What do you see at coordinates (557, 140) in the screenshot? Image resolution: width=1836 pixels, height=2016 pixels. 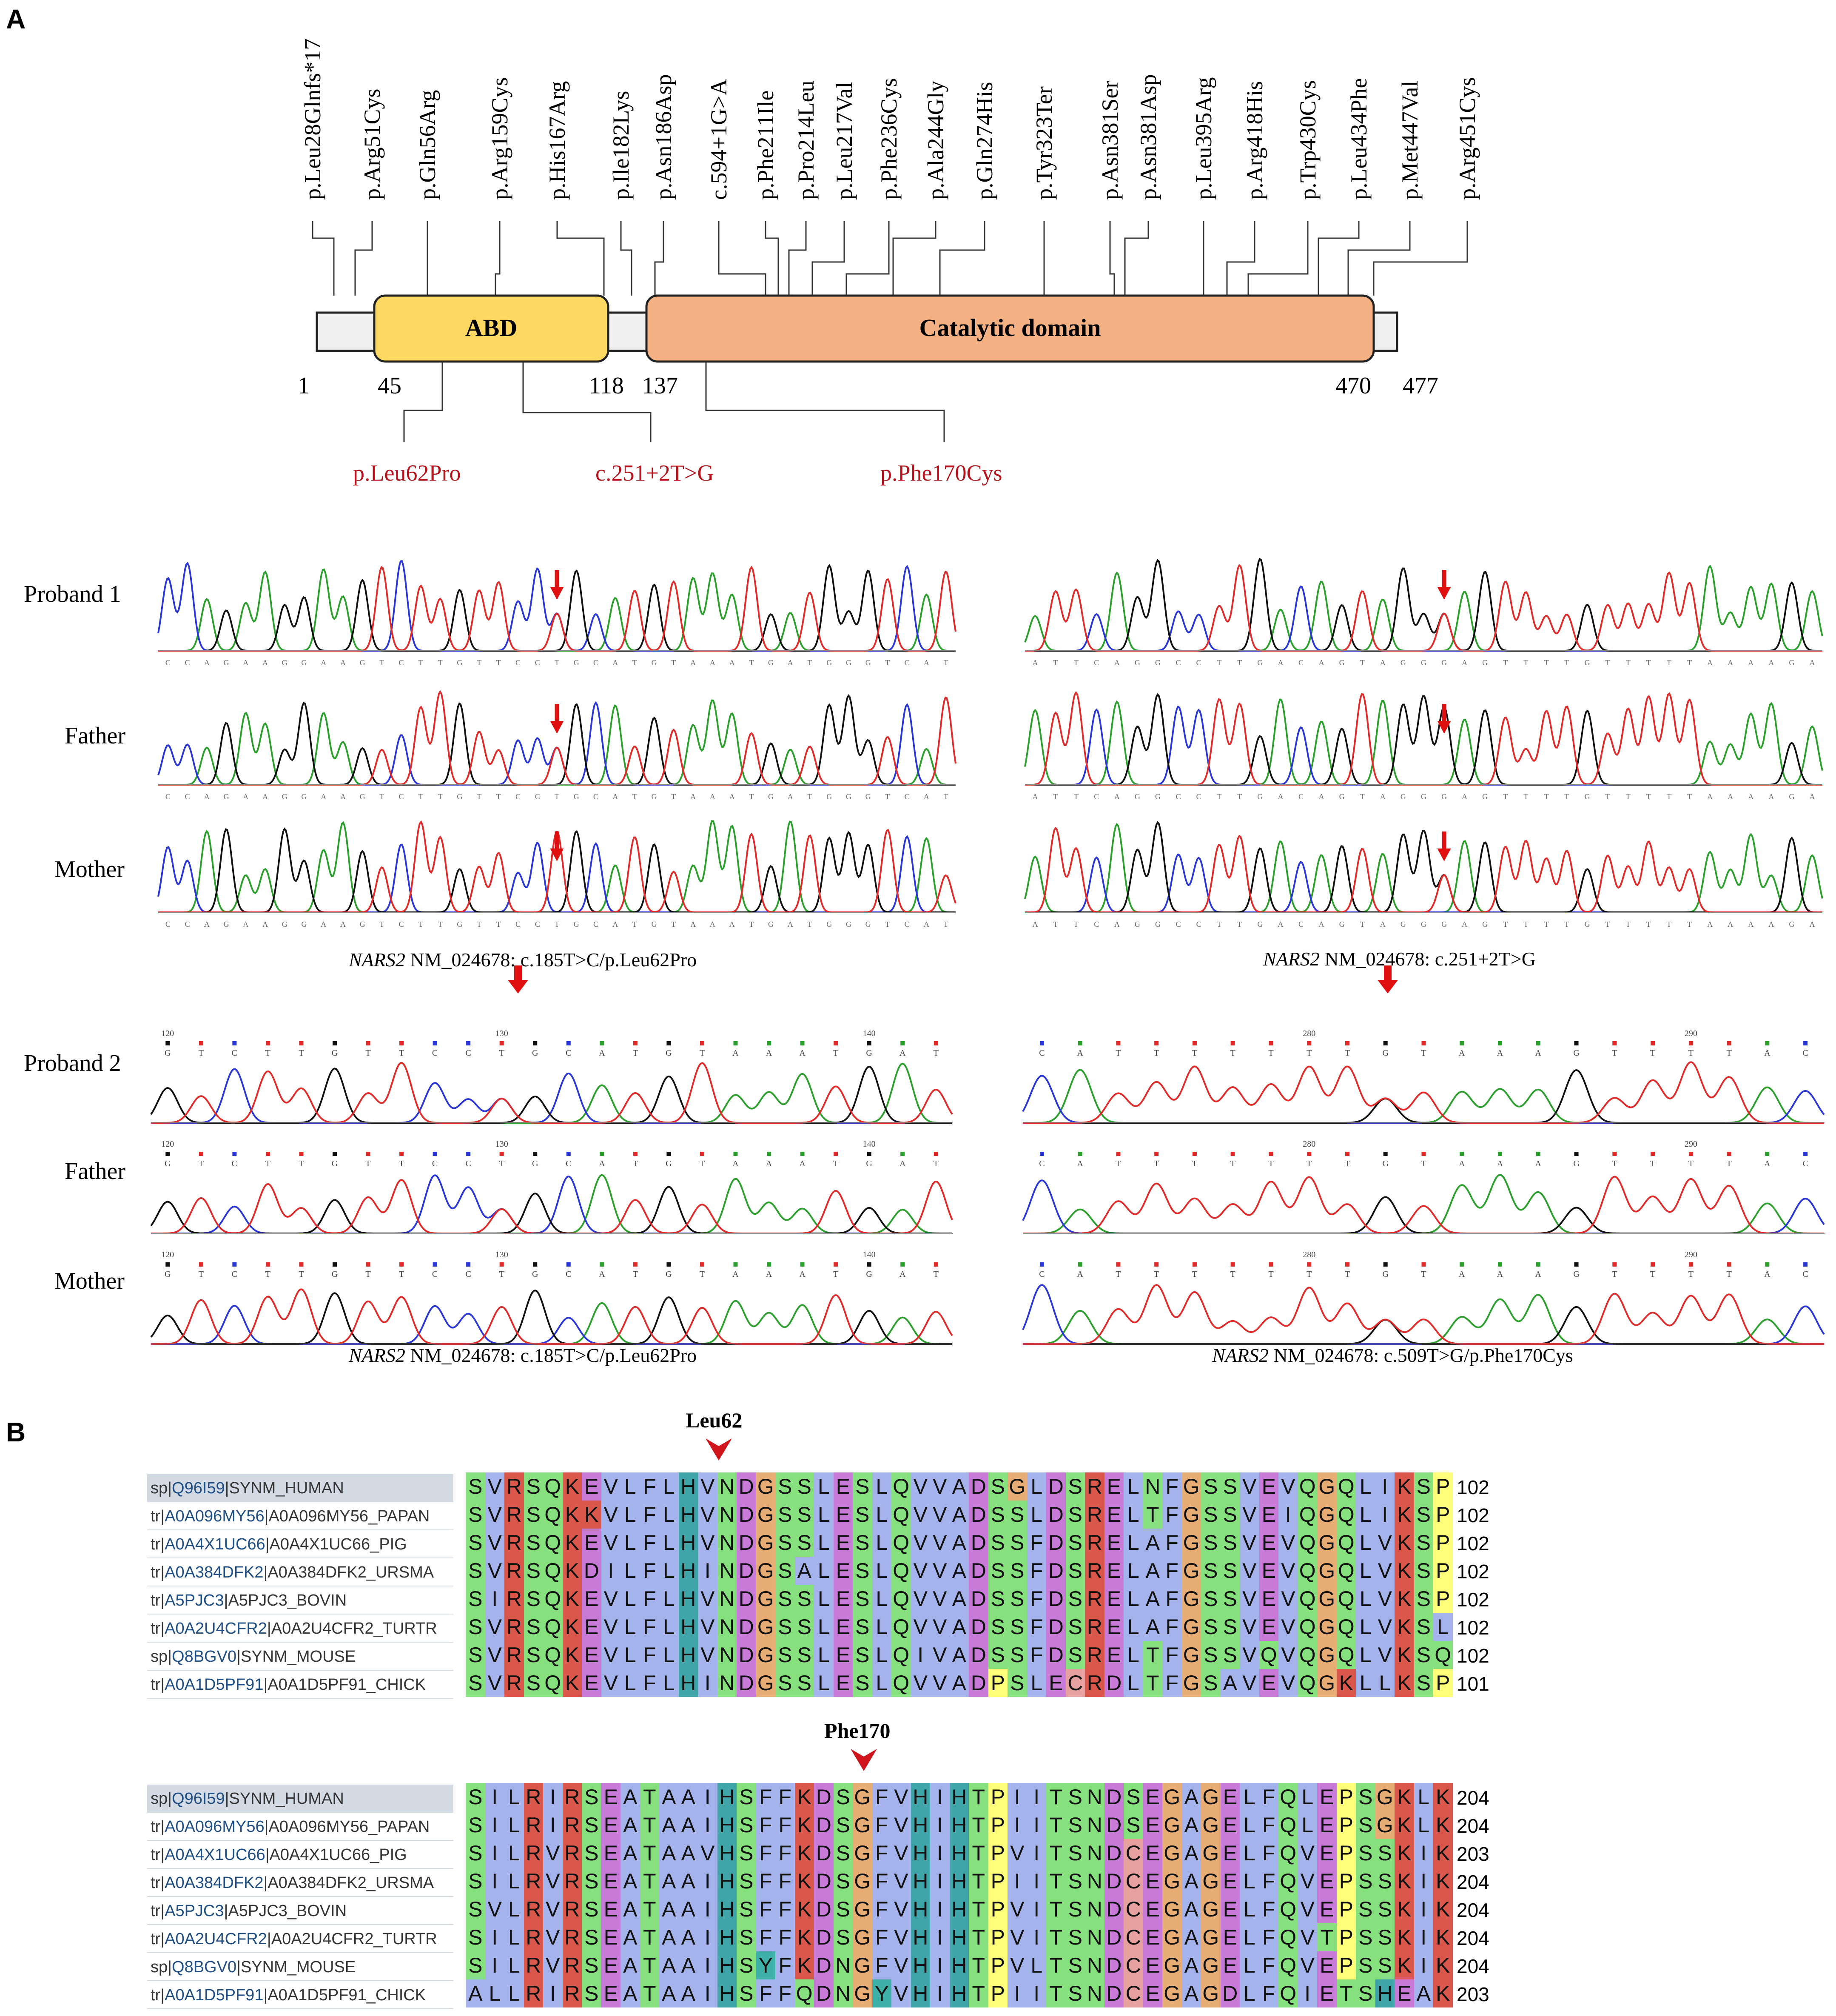 I see `top-variant-label: p.His167Arg` at bounding box center [557, 140].